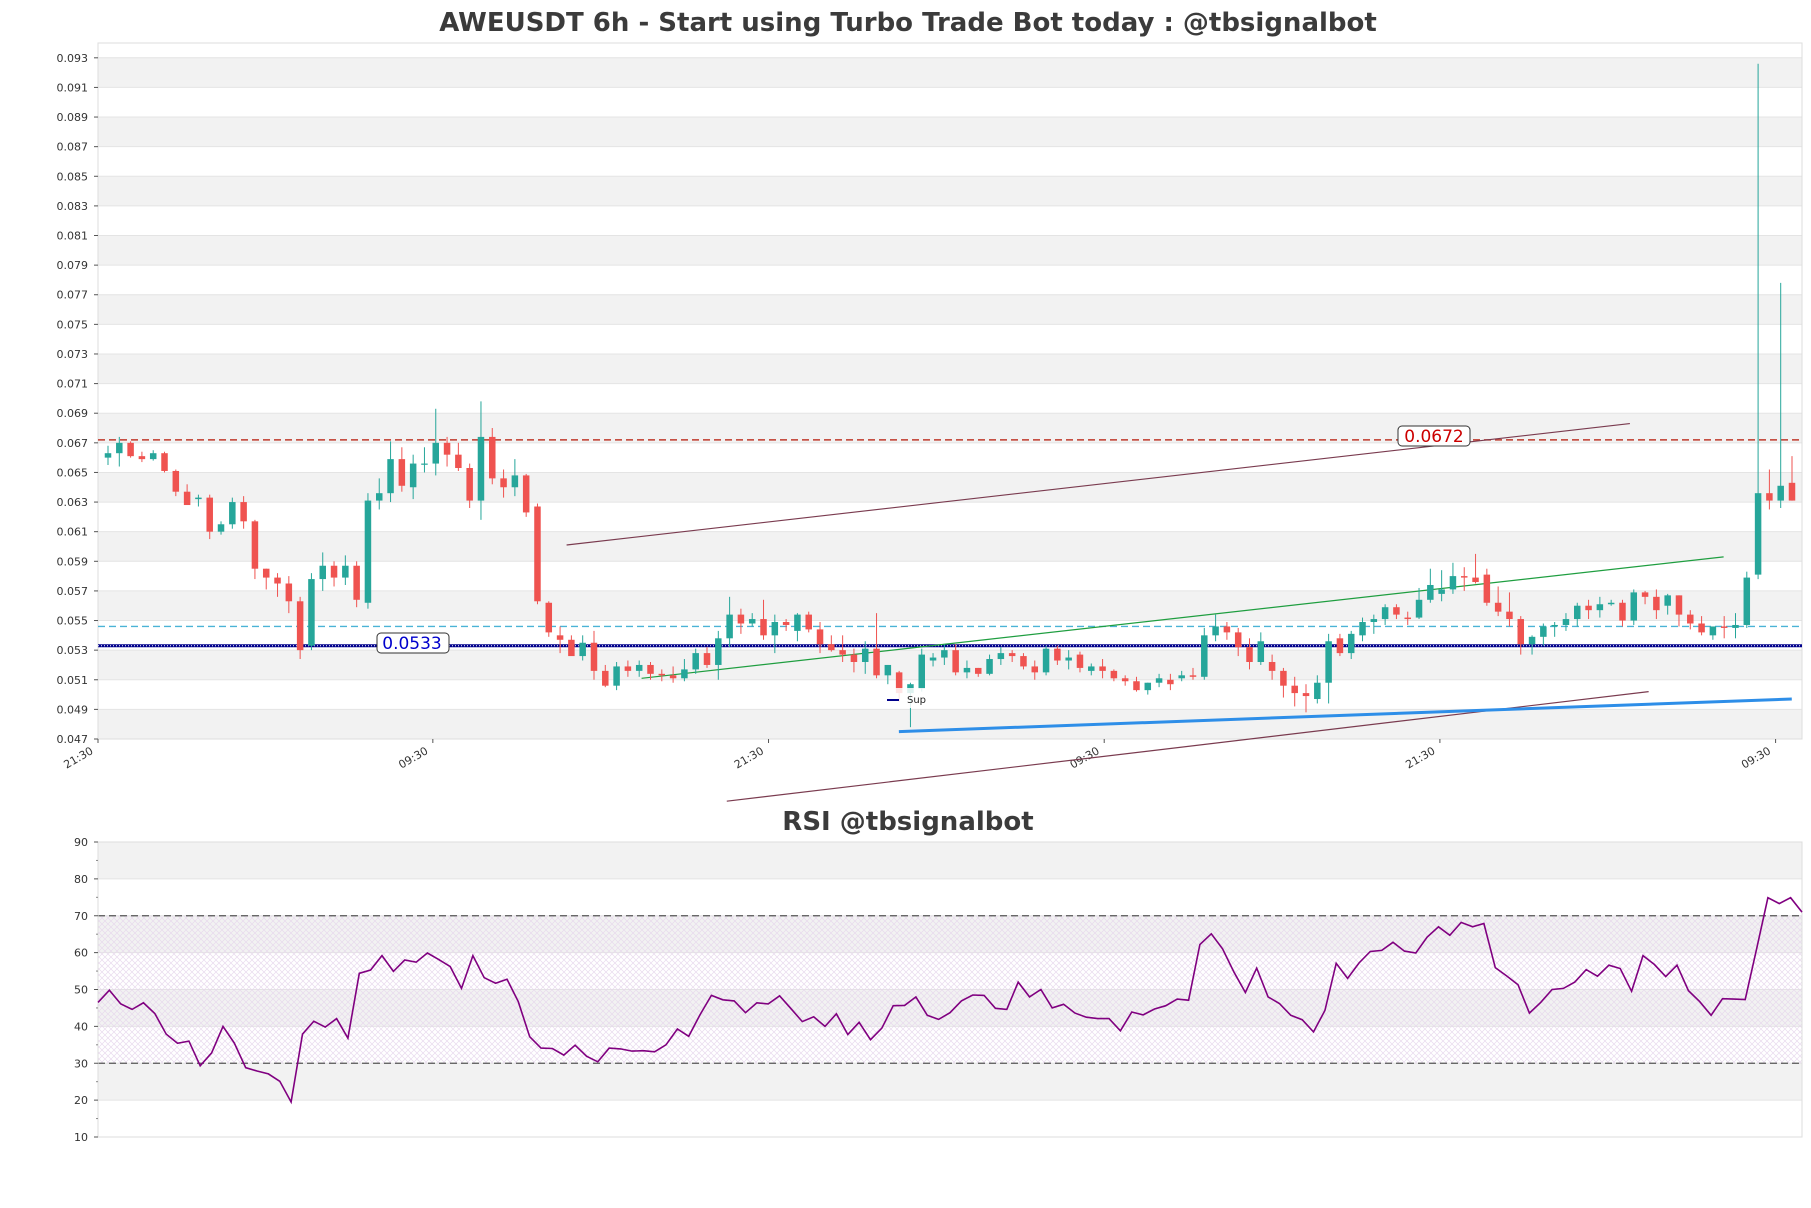  I want to click on legend: Sup, so click(908, 698).